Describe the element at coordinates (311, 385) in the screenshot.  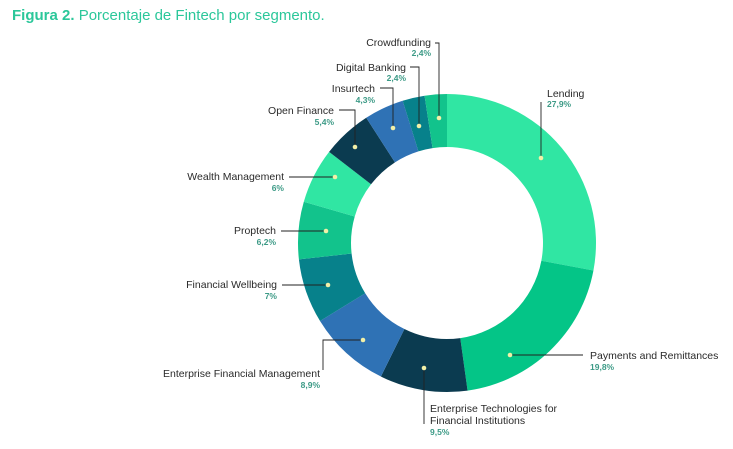
I see `slice-value-enterprise-financial-management: 8,9%` at that location.